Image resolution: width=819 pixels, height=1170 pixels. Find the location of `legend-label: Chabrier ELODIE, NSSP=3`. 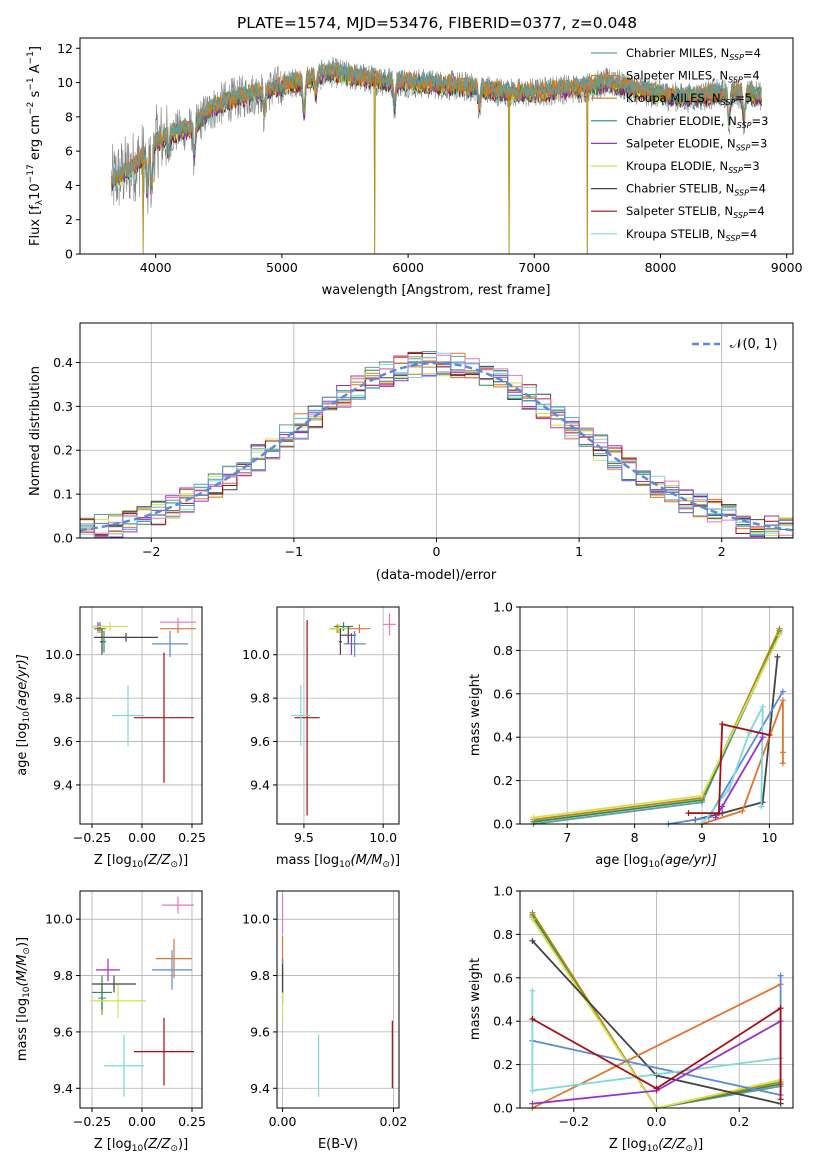

legend-label: Chabrier ELODIE, NSSP=3 is located at coordinates (697, 122).